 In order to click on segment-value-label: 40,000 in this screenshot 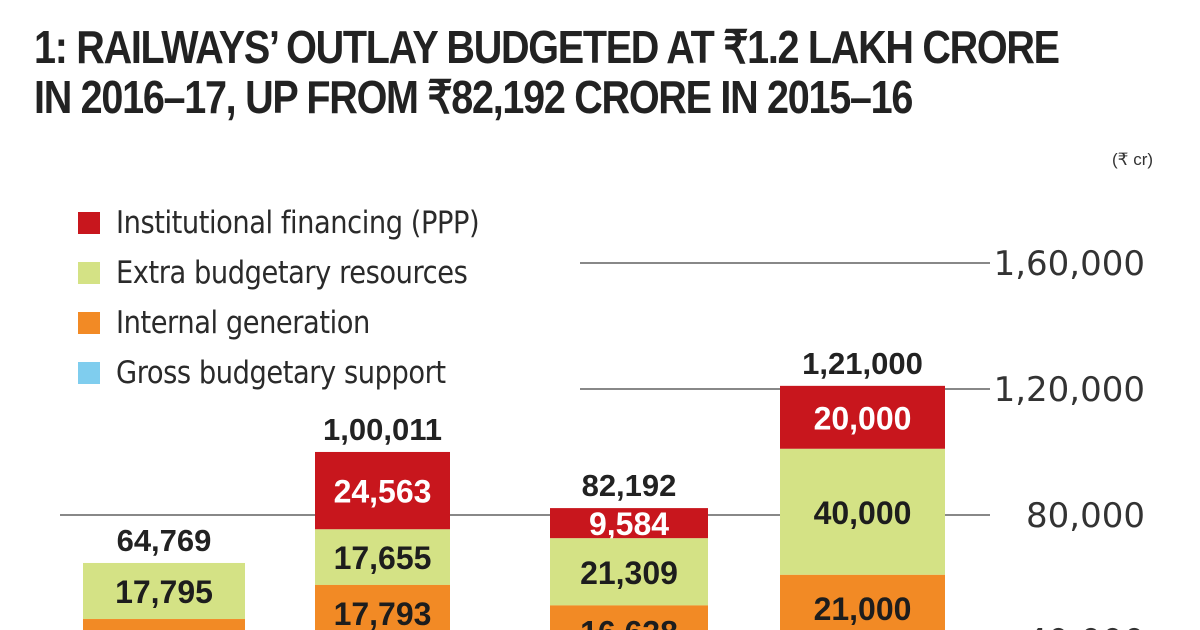, I will do `click(863, 513)`.